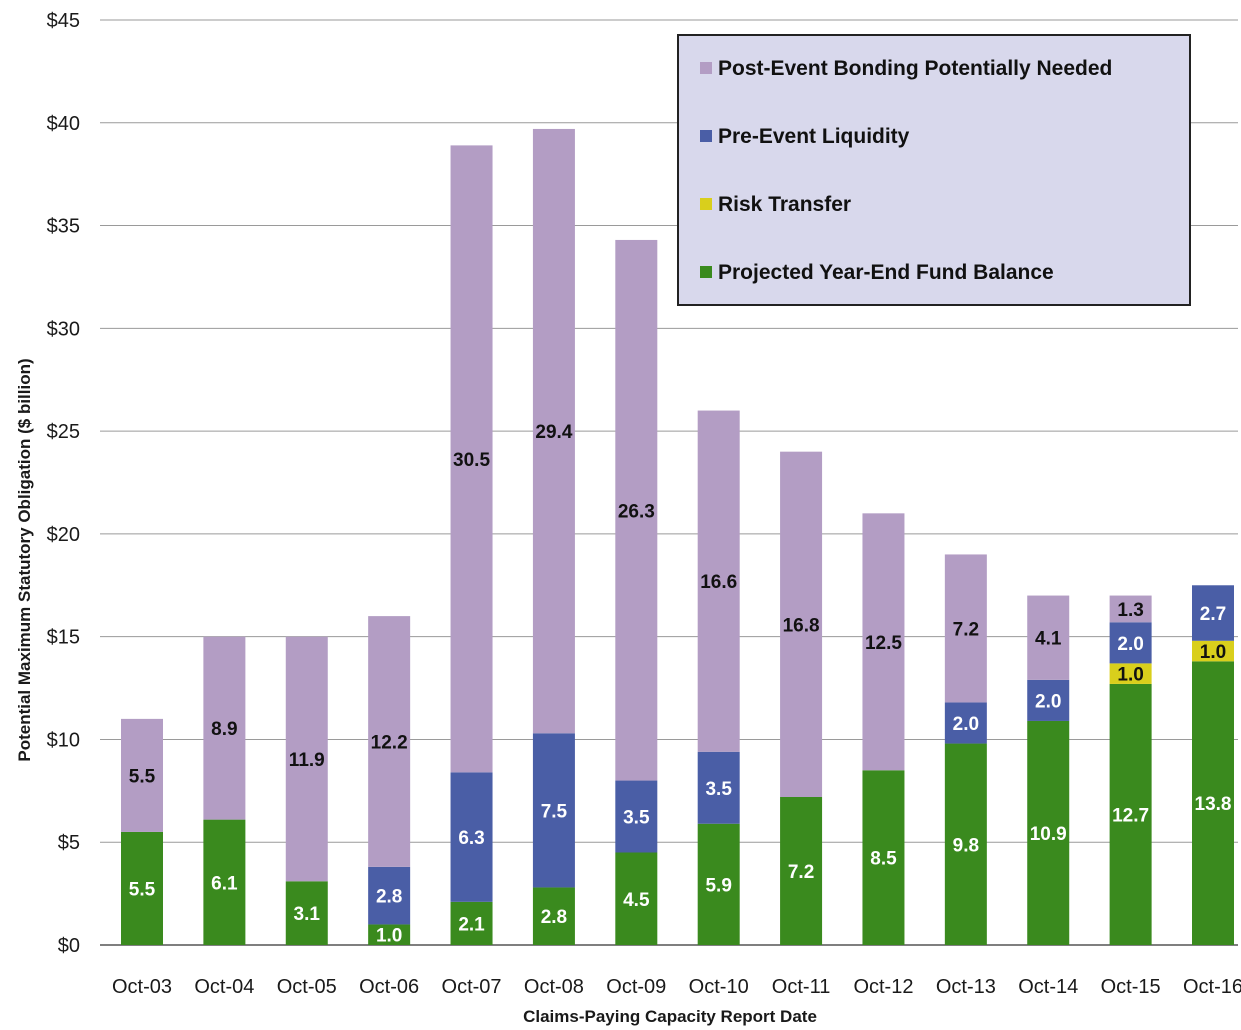 The height and width of the screenshot is (1030, 1241). I want to click on y-tick-label: $45, so click(63, 21).